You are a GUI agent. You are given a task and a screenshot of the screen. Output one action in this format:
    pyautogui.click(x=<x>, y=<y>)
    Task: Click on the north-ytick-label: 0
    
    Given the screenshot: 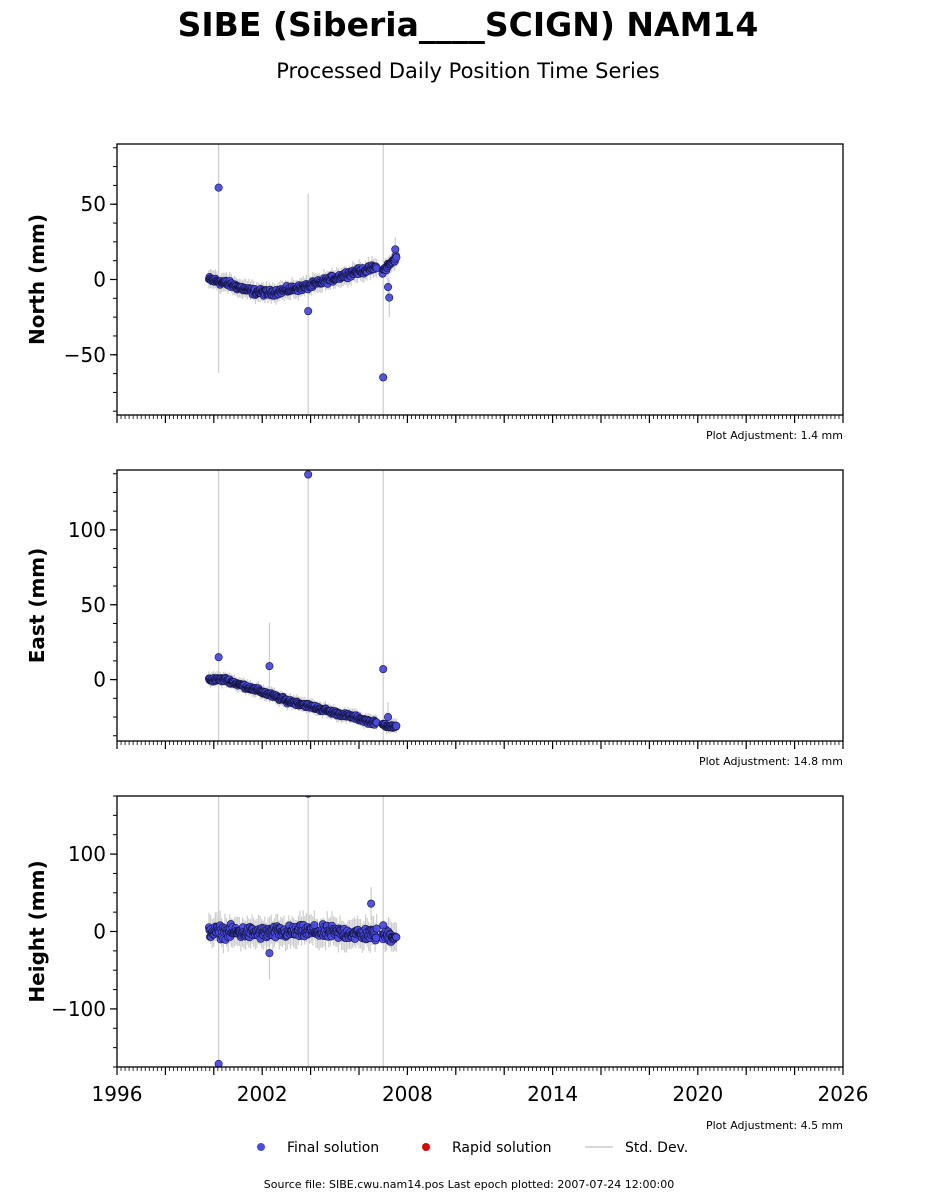 What is the action you would take?
    pyautogui.click(x=99, y=280)
    